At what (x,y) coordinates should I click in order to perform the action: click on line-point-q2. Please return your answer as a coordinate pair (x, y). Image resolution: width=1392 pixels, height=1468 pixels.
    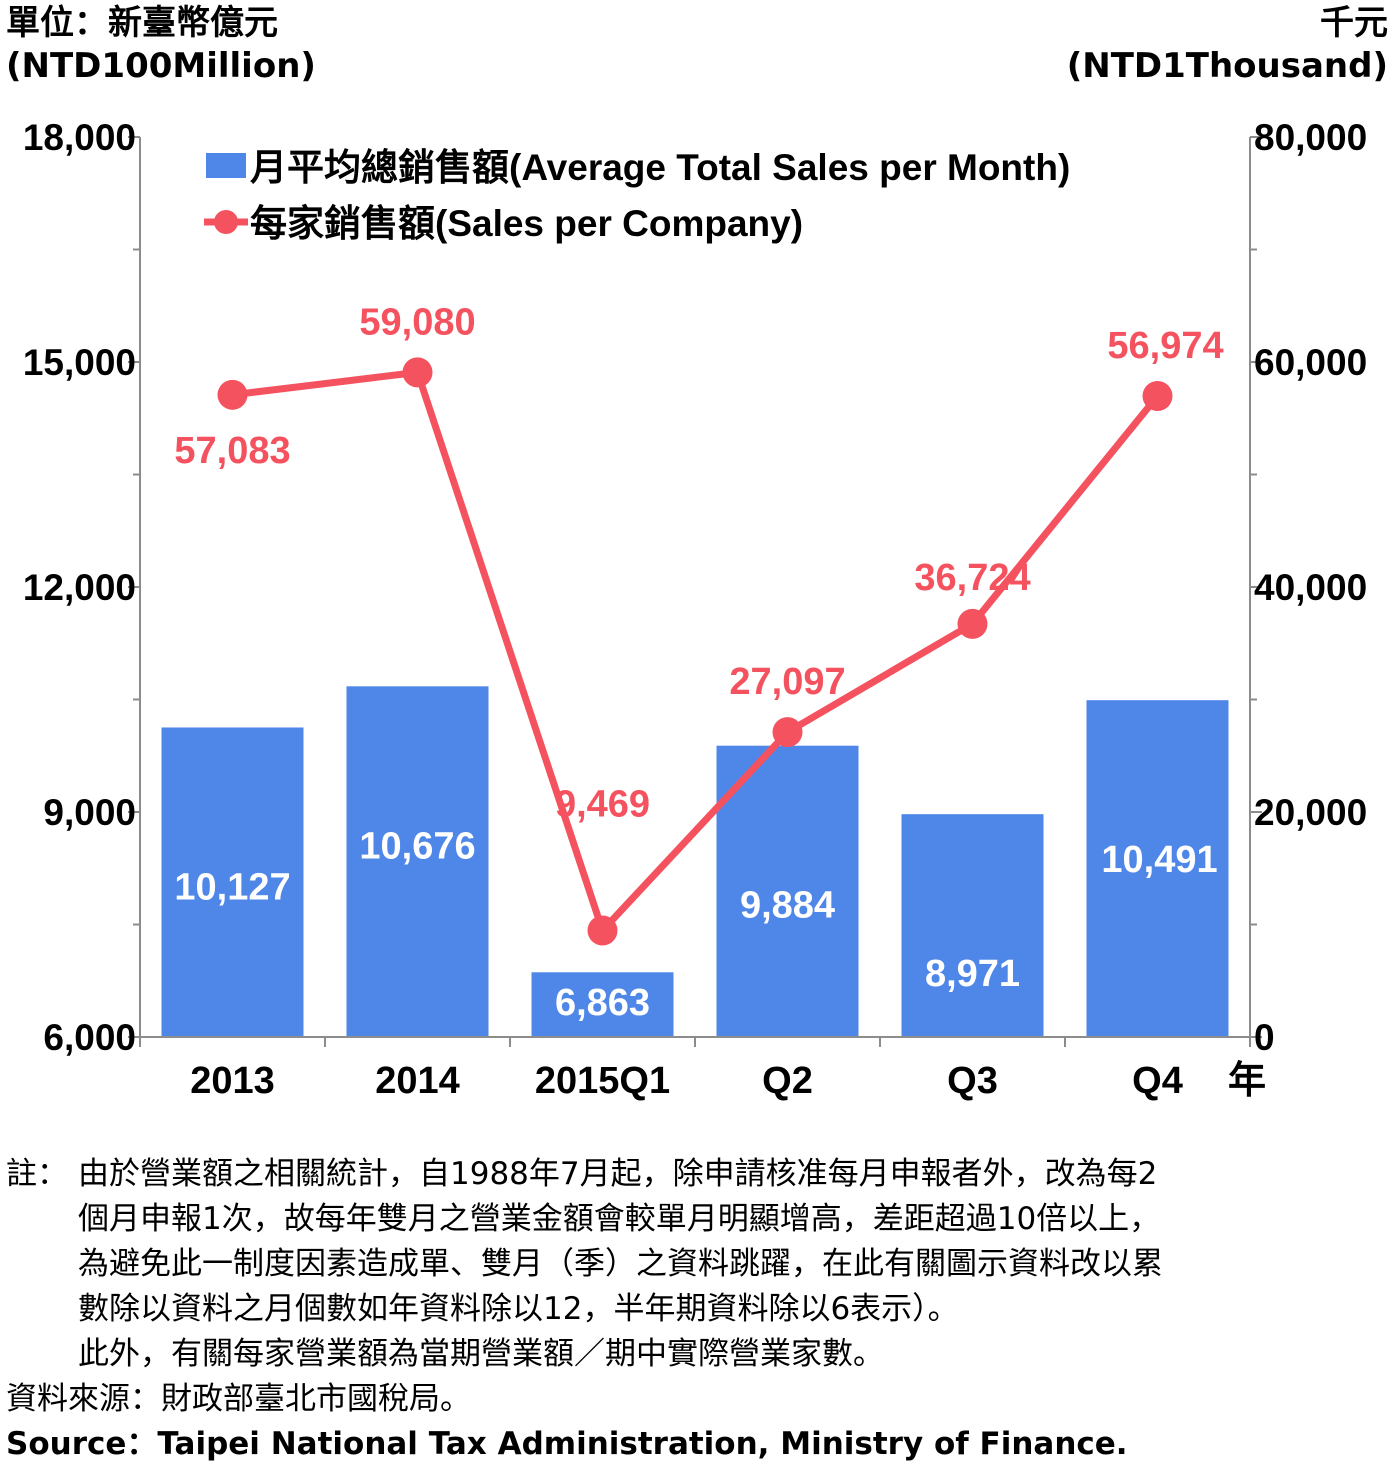
    Looking at the image, I should click on (787, 732).